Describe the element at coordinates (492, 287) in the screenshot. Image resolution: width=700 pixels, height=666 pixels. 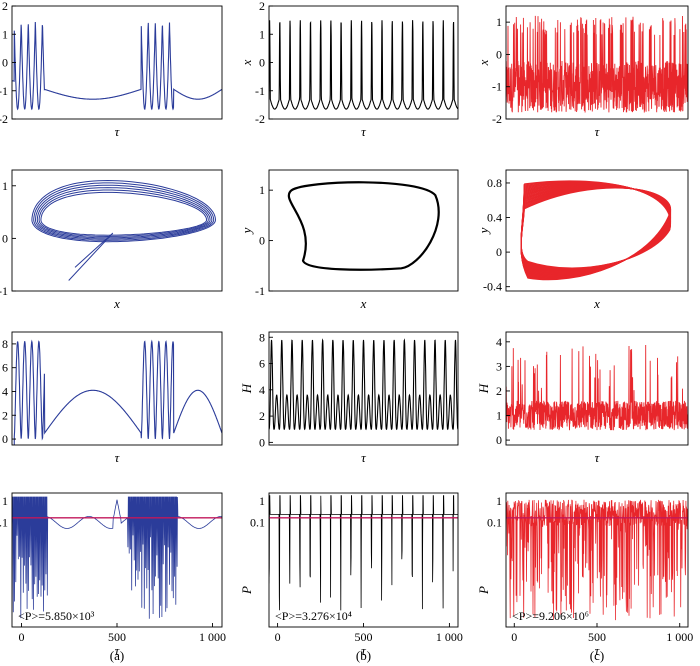
I see `y-tick-label: -0.4` at that location.